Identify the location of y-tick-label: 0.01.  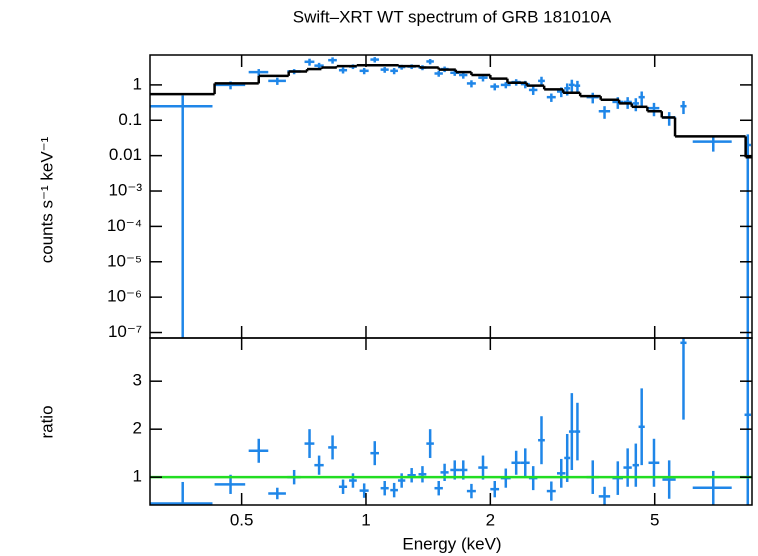
(125, 154).